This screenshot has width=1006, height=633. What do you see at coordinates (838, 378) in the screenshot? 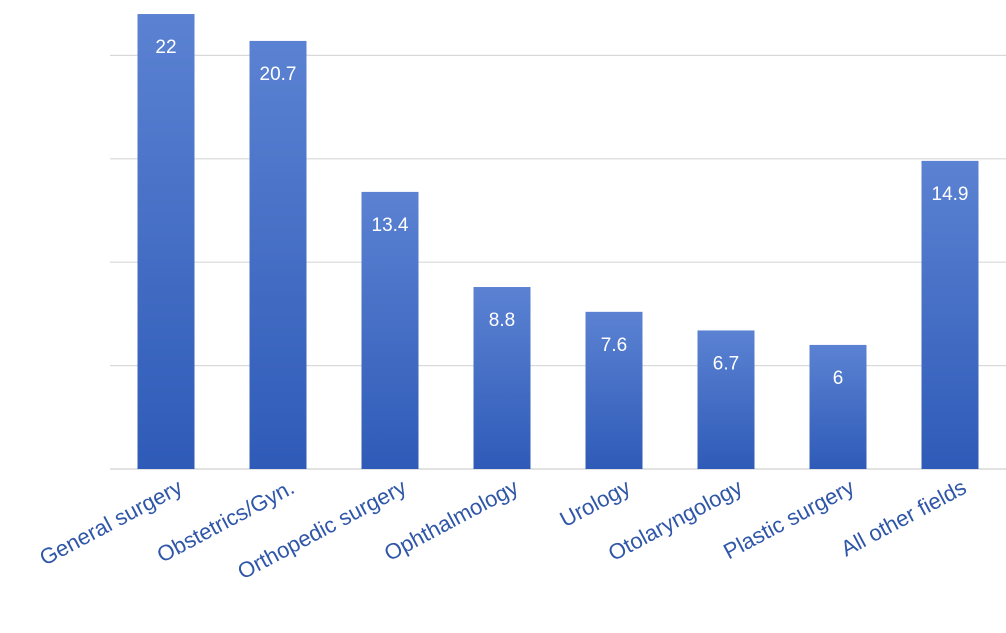
I see `bar-value-label: 6` at bounding box center [838, 378].